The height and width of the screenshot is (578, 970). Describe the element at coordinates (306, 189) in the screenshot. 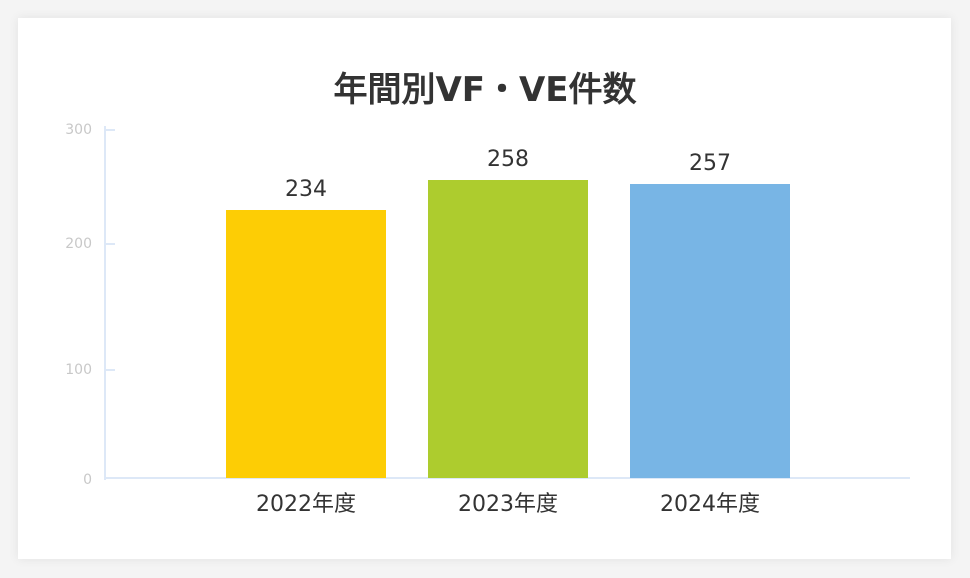

I see `bar-value-2022: 234` at that location.